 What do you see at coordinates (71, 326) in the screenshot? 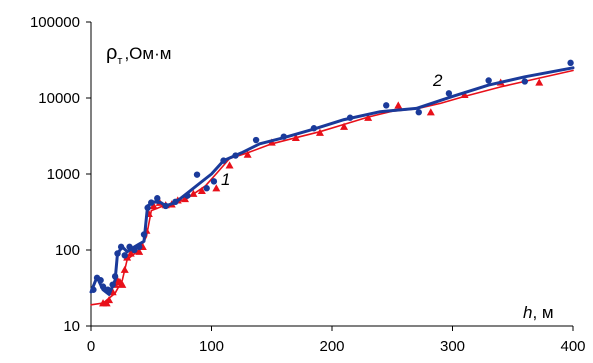
I see `y-tick-label: 10` at bounding box center [71, 326].